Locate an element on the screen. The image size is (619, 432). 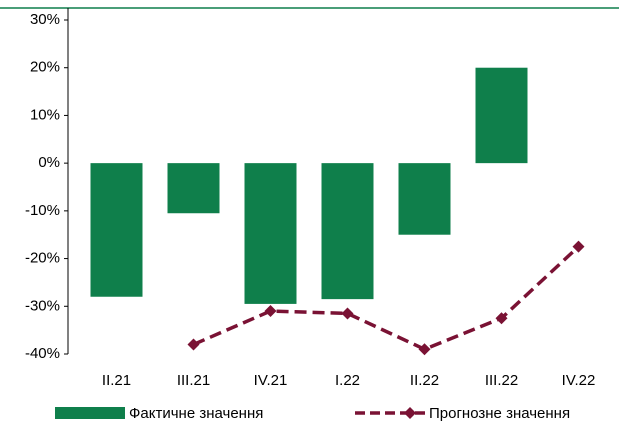
y-tick-label: 10% is located at coordinates (45, 114).